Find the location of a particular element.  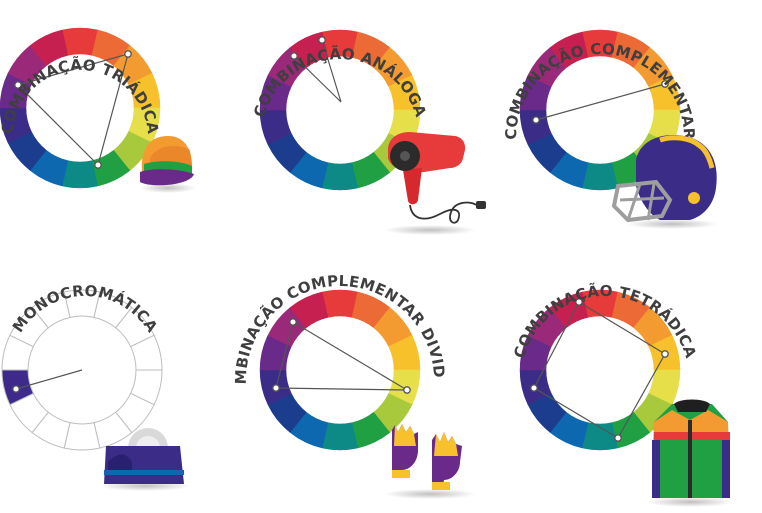

analogous-connector-lines is located at coordinates (317, 71).